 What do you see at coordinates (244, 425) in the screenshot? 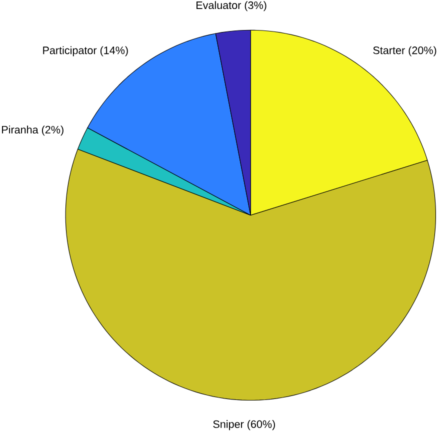
I see `slice-label: Sniper (60%)` at bounding box center [244, 425].